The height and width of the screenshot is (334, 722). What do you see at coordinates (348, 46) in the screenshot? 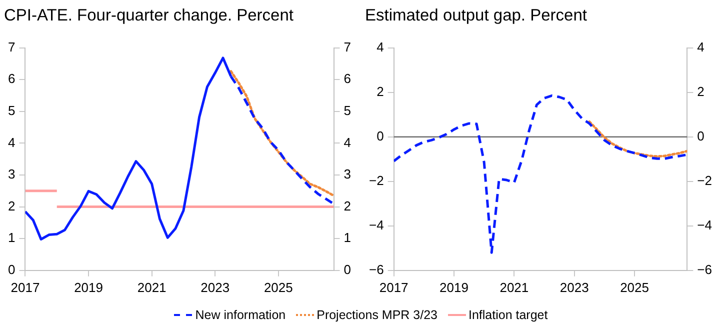
I see `y2-tick-label: 7` at bounding box center [348, 46].